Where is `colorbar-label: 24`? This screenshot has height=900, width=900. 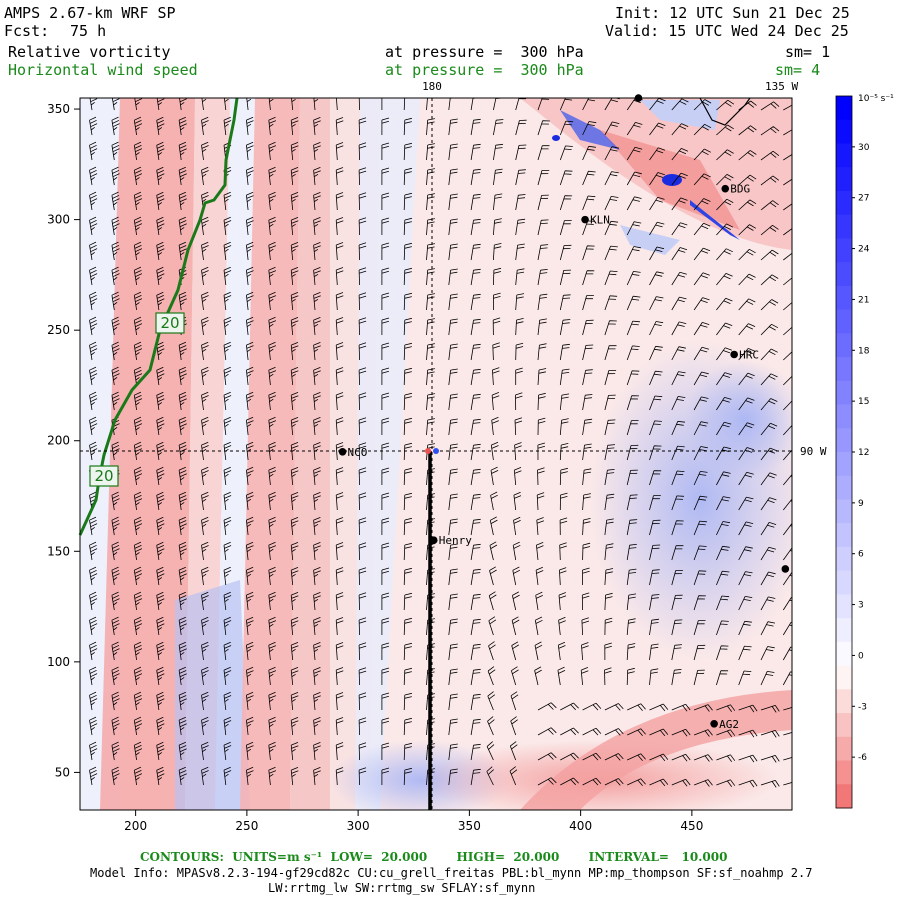
colorbar-label: 24 is located at coordinates (864, 250).